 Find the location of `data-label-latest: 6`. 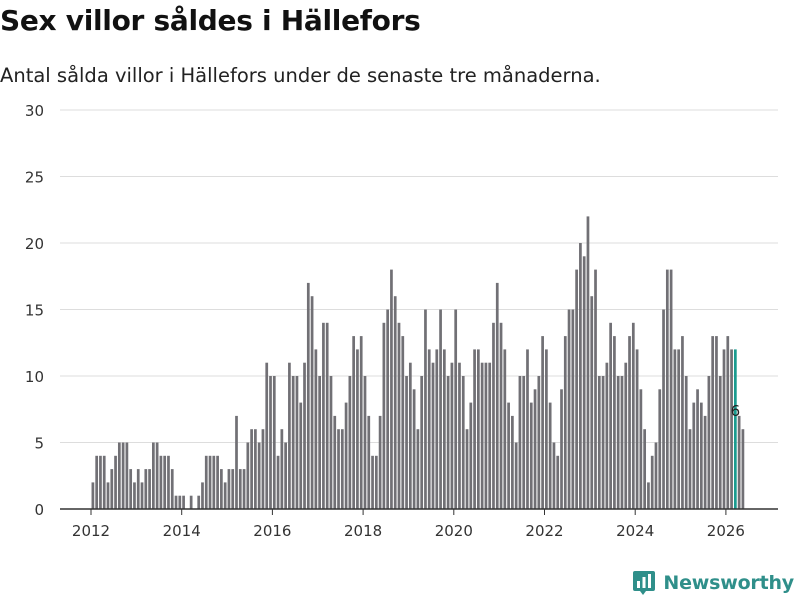

data-label-latest: 6 is located at coordinates (736, 411).